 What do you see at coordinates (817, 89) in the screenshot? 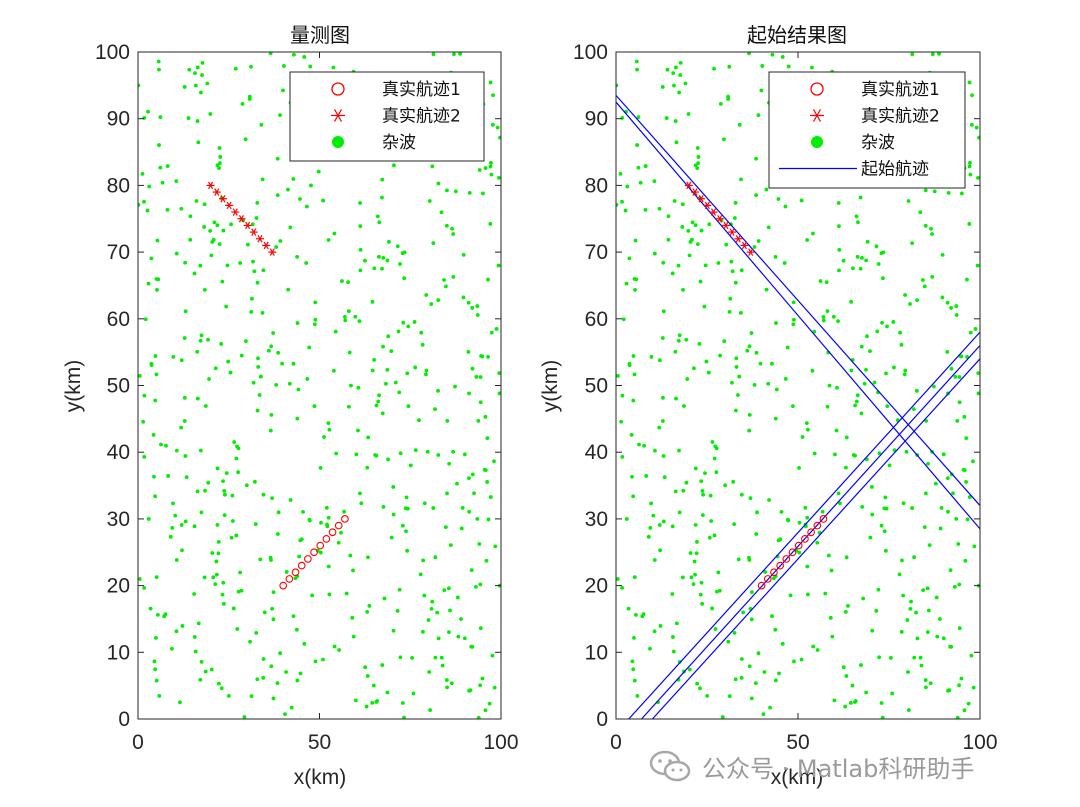
I see `legend-circle-marker` at bounding box center [817, 89].